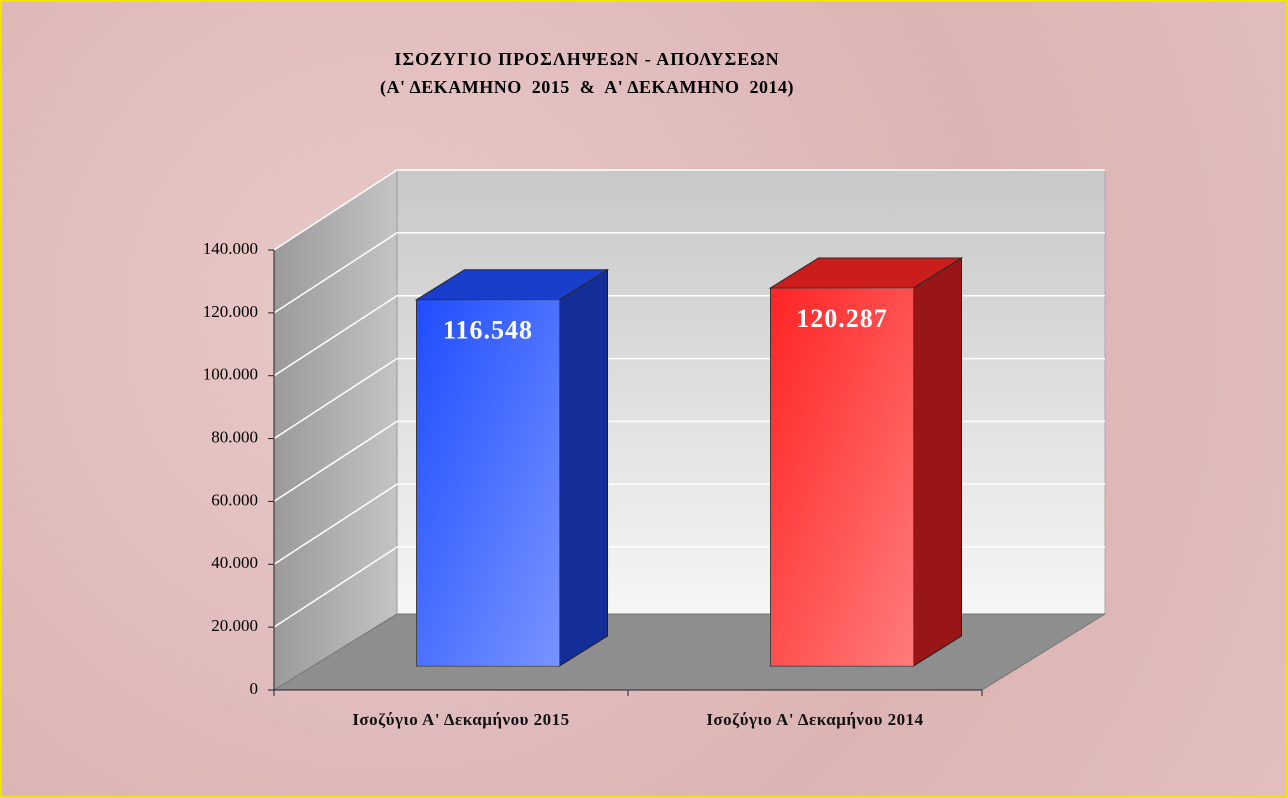 This screenshot has width=1288, height=798. What do you see at coordinates (842, 318) in the screenshot?
I see `value-label: 120.287` at bounding box center [842, 318].